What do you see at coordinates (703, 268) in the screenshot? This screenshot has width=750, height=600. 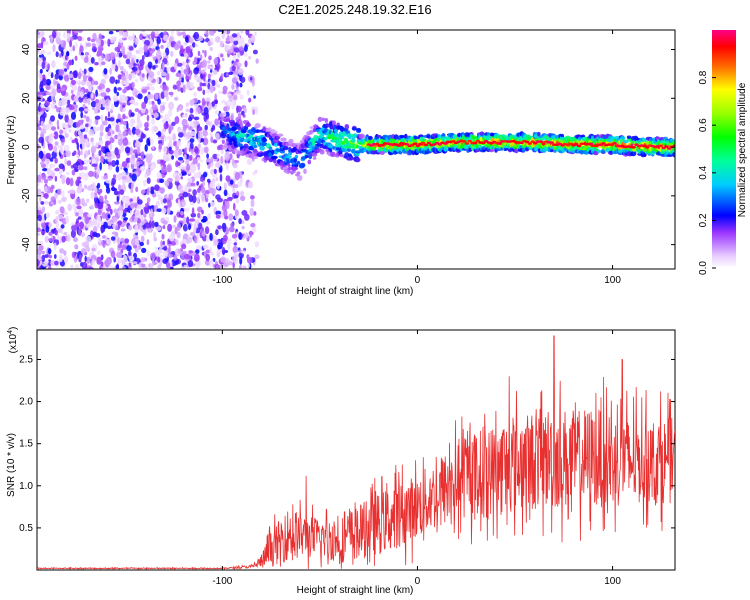 I see `colorbar-tick-label: 0.0` at bounding box center [703, 268].